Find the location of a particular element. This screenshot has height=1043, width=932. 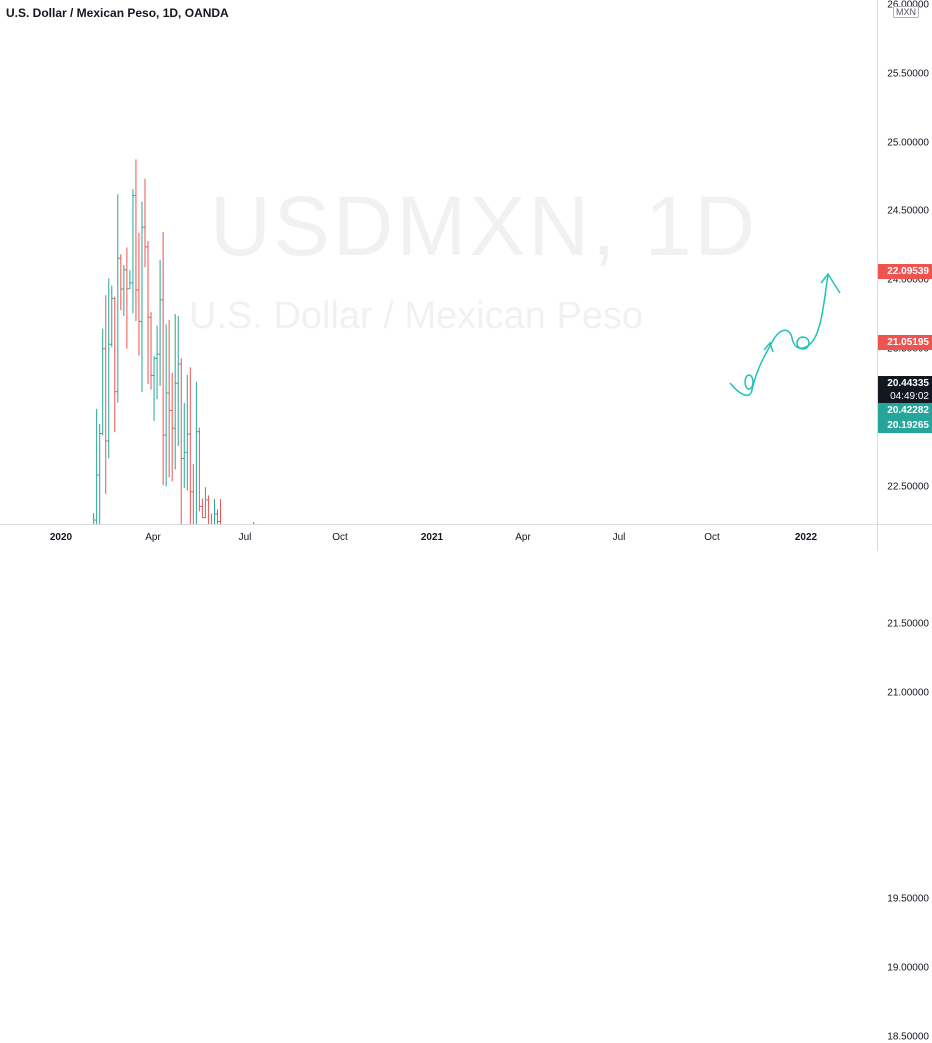

price-tick-label: 24.00000 is located at coordinates (908, 280).